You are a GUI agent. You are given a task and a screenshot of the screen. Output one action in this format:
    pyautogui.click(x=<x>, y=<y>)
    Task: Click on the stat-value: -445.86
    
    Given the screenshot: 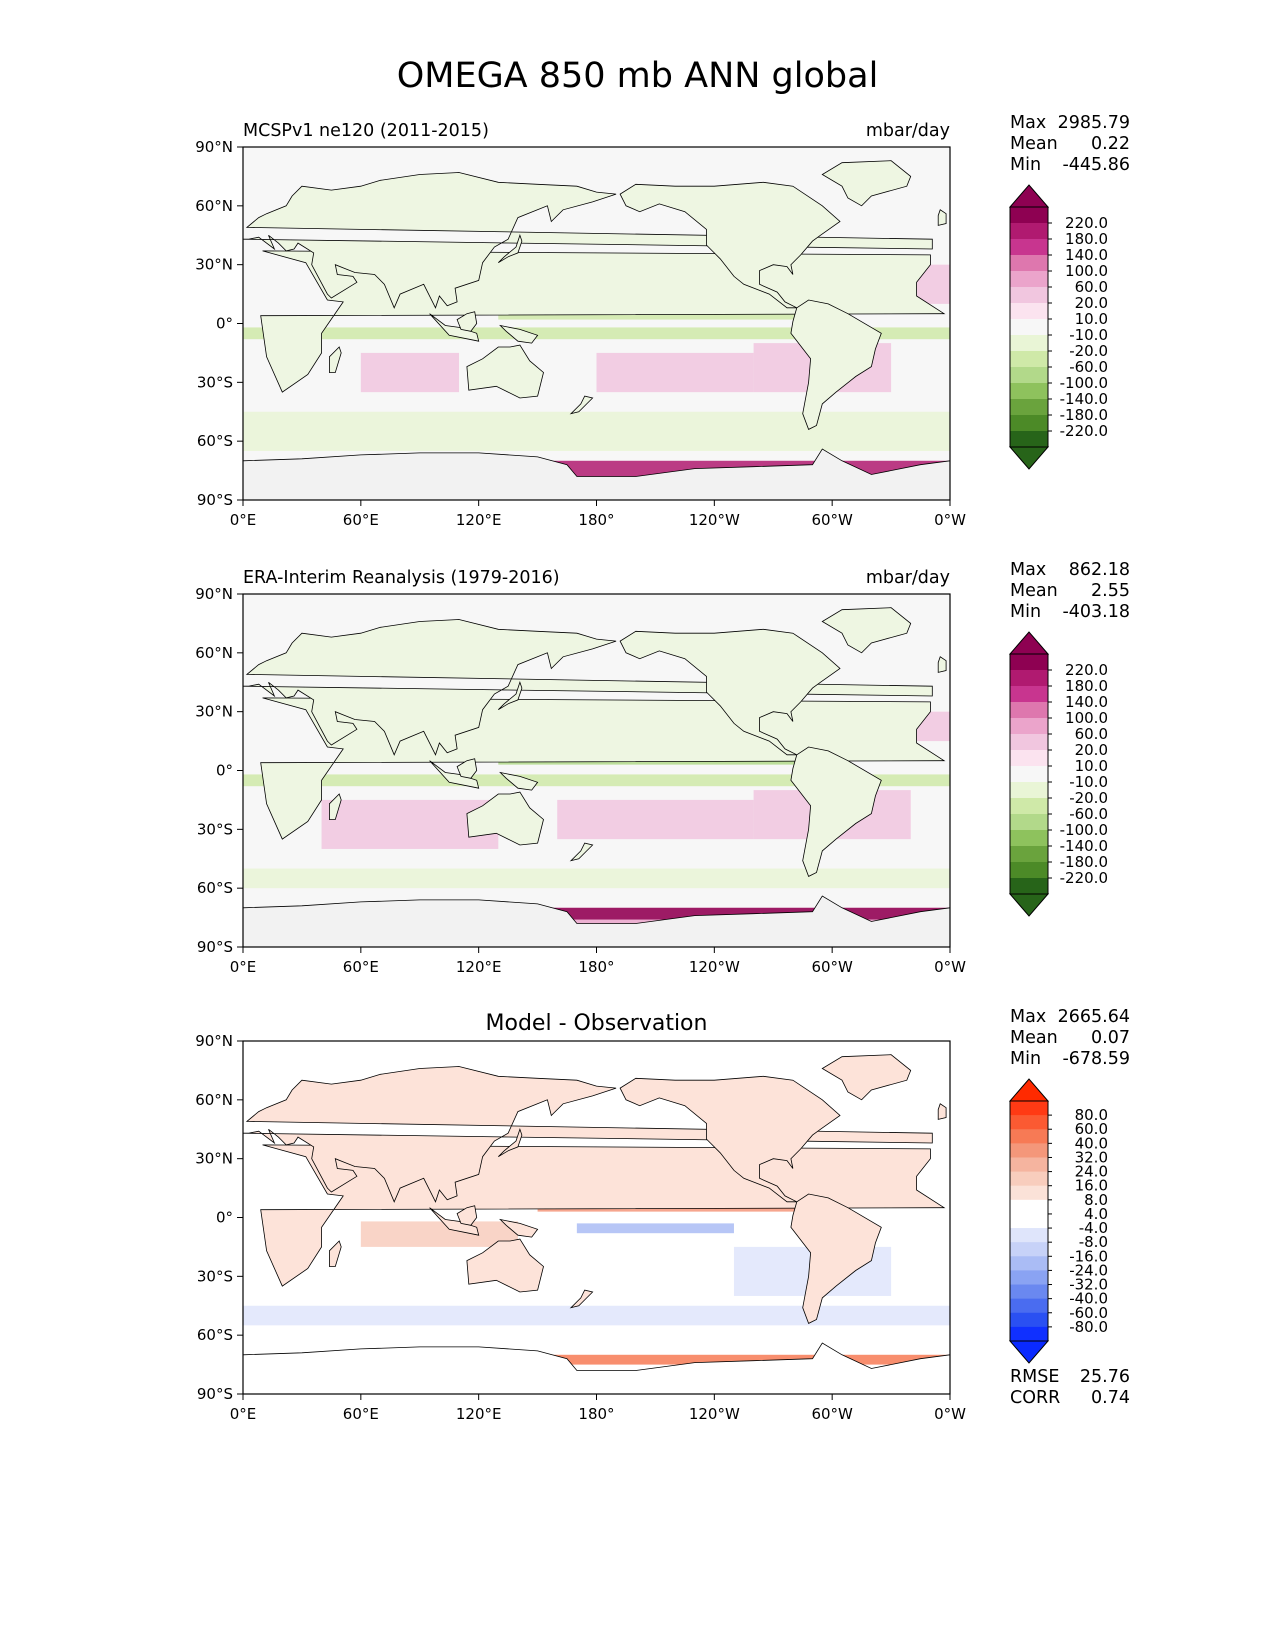 What is the action you would take?
    pyautogui.click(x=1096, y=165)
    